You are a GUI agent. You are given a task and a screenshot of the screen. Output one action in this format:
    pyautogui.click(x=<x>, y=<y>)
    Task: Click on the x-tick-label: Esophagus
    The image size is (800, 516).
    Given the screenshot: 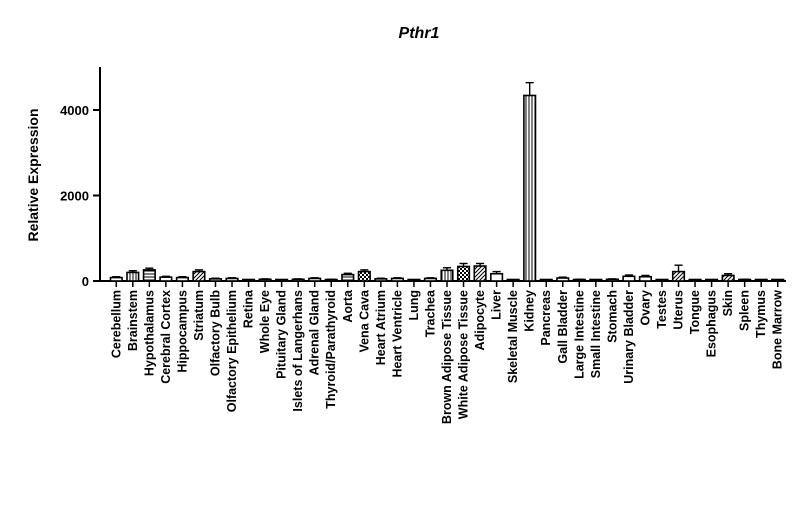 What is the action you would take?
    pyautogui.click(x=712, y=323)
    